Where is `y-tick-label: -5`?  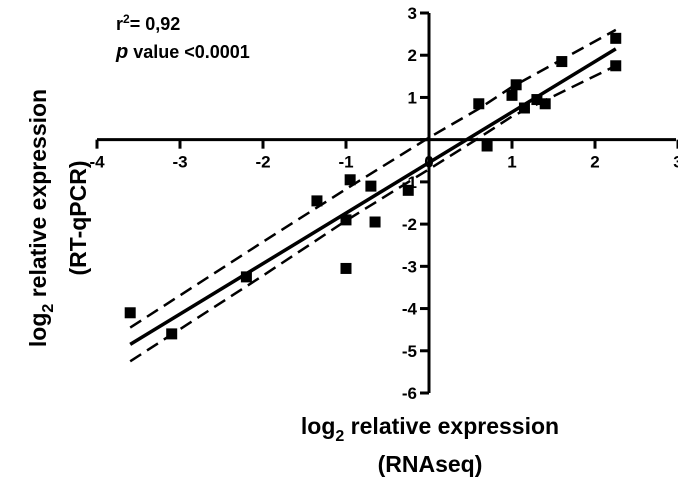
y-tick-label: -5 is located at coordinates (409, 351).